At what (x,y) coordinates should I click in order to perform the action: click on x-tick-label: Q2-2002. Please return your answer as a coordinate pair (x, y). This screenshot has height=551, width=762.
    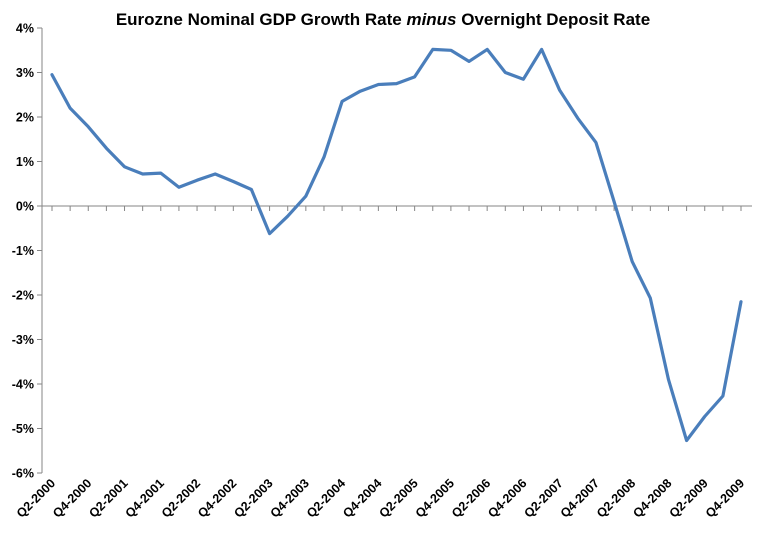
    Looking at the image, I should click on (181, 498).